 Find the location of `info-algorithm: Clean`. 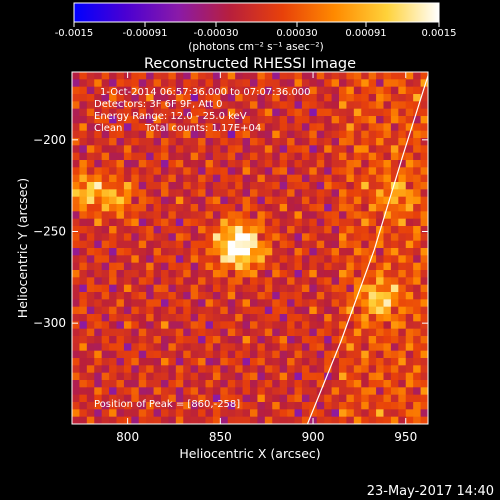

info-algorithm: Clean is located at coordinates (108, 128).